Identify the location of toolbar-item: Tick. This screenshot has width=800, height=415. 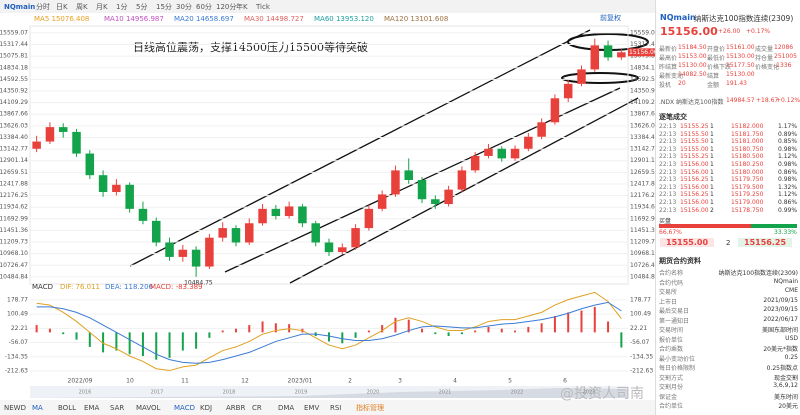
(263, 7).